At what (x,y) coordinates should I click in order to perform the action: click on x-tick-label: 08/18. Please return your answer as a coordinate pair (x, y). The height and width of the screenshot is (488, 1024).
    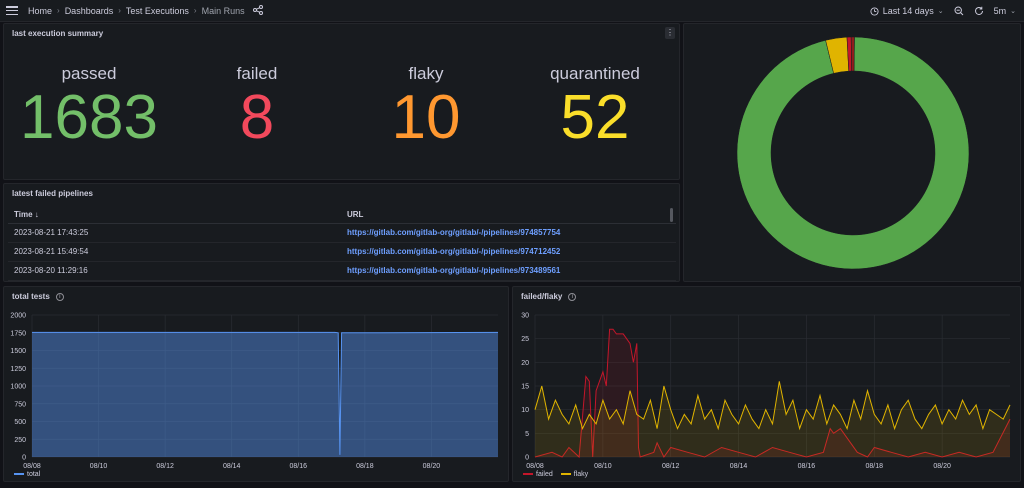
    Looking at the image, I should click on (875, 466).